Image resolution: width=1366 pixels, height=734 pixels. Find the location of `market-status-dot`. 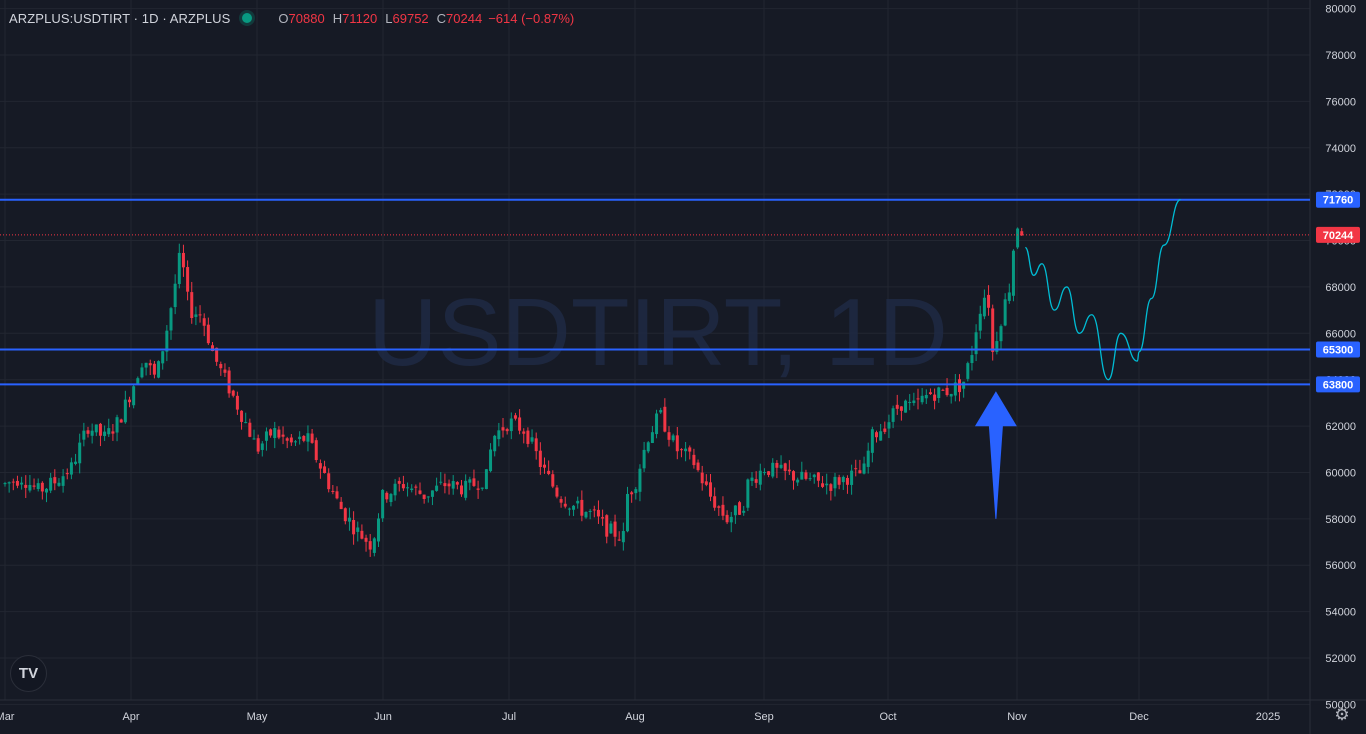

market-status-dot is located at coordinates (247, 18).